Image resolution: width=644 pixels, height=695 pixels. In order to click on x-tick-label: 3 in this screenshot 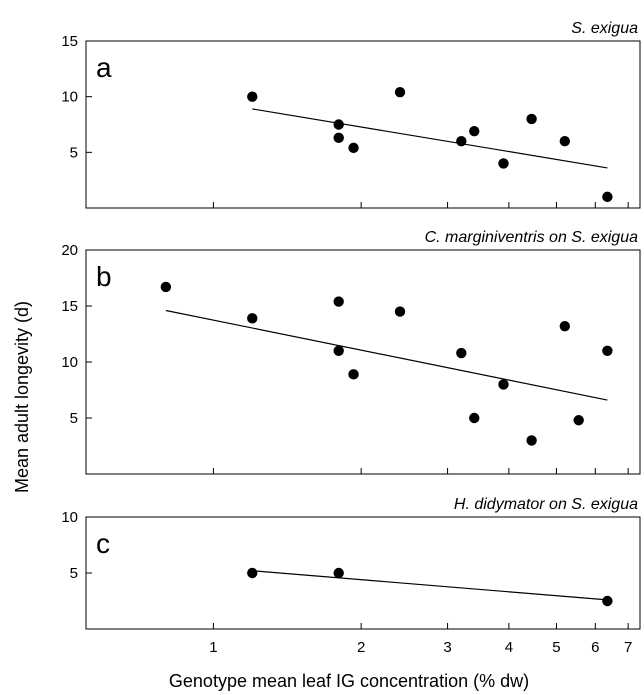, I will do `click(447, 647)`.